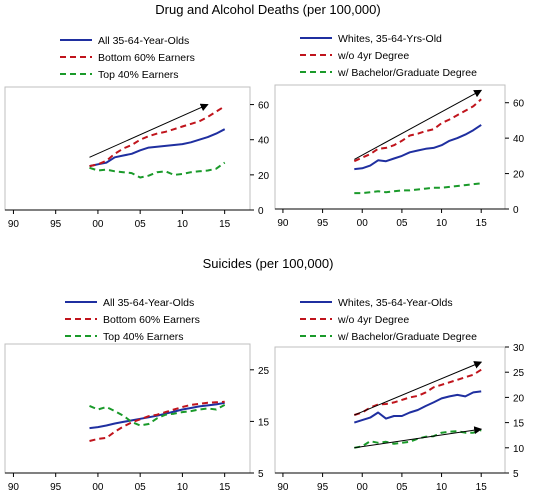 This screenshot has height=499, width=536. Describe the element at coordinates (225, 487) in the screenshot. I see `x-tick-label-2-5: 15` at that location.